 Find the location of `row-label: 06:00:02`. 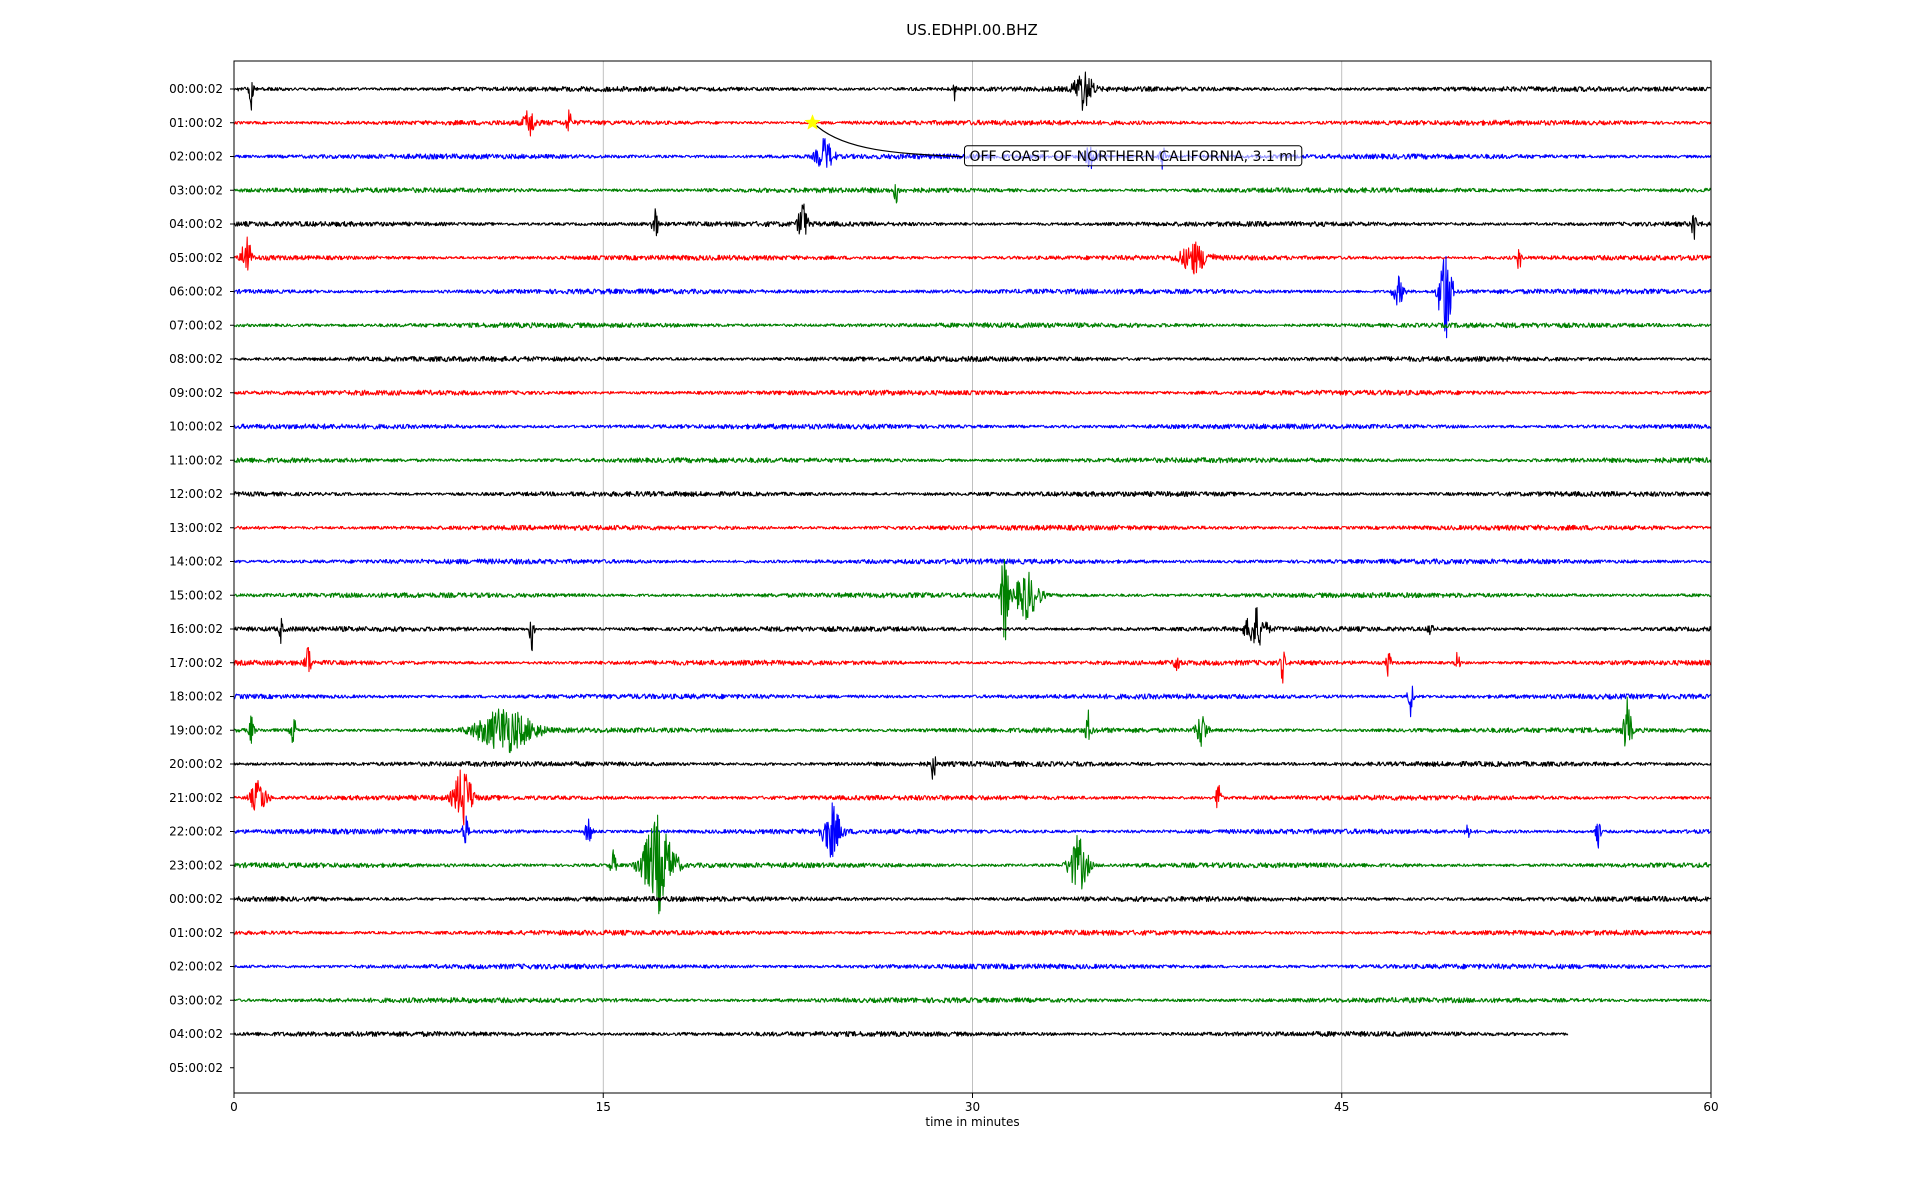

row-label: 06:00:02 is located at coordinates (196, 292).